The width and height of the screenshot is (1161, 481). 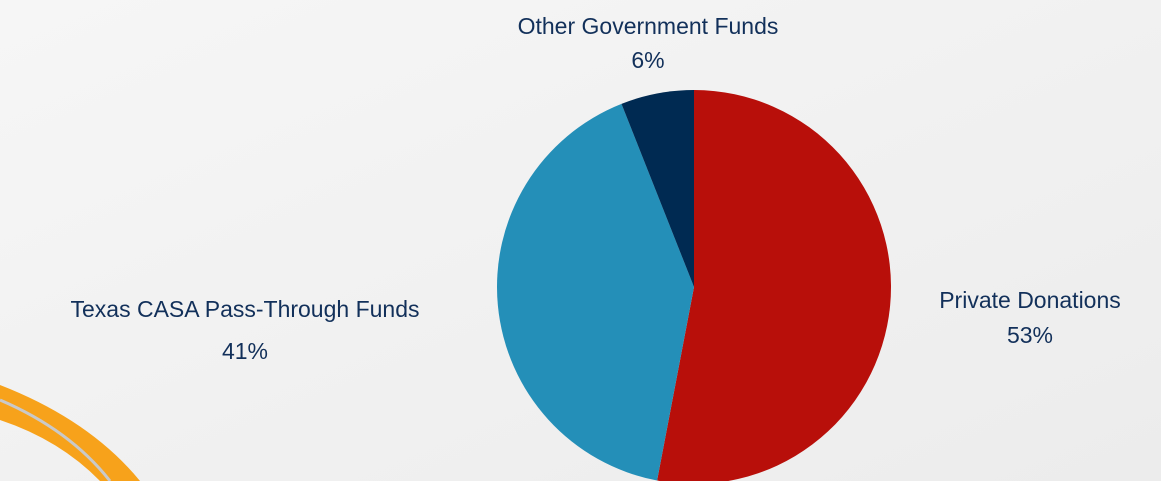 What do you see at coordinates (648, 26) in the screenshot?
I see `slice-label: Other Government Funds` at bounding box center [648, 26].